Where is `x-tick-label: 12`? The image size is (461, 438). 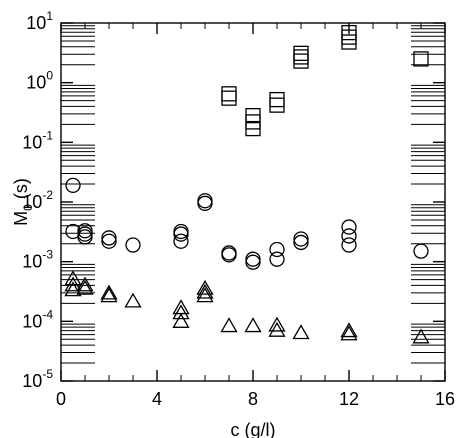 x-tick-label: 12 is located at coordinates (349, 399).